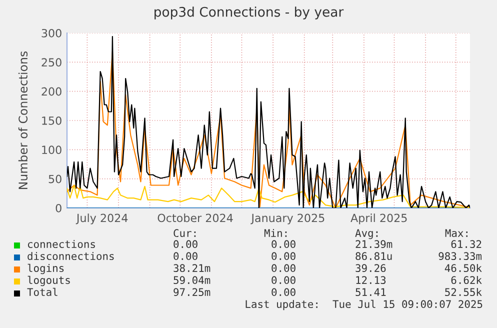 This screenshot has height=328, width=497. What do you see at coordinates (374, 256) in the screenshot?
I see `text: 86.81u` at bounding box center [374, 256].